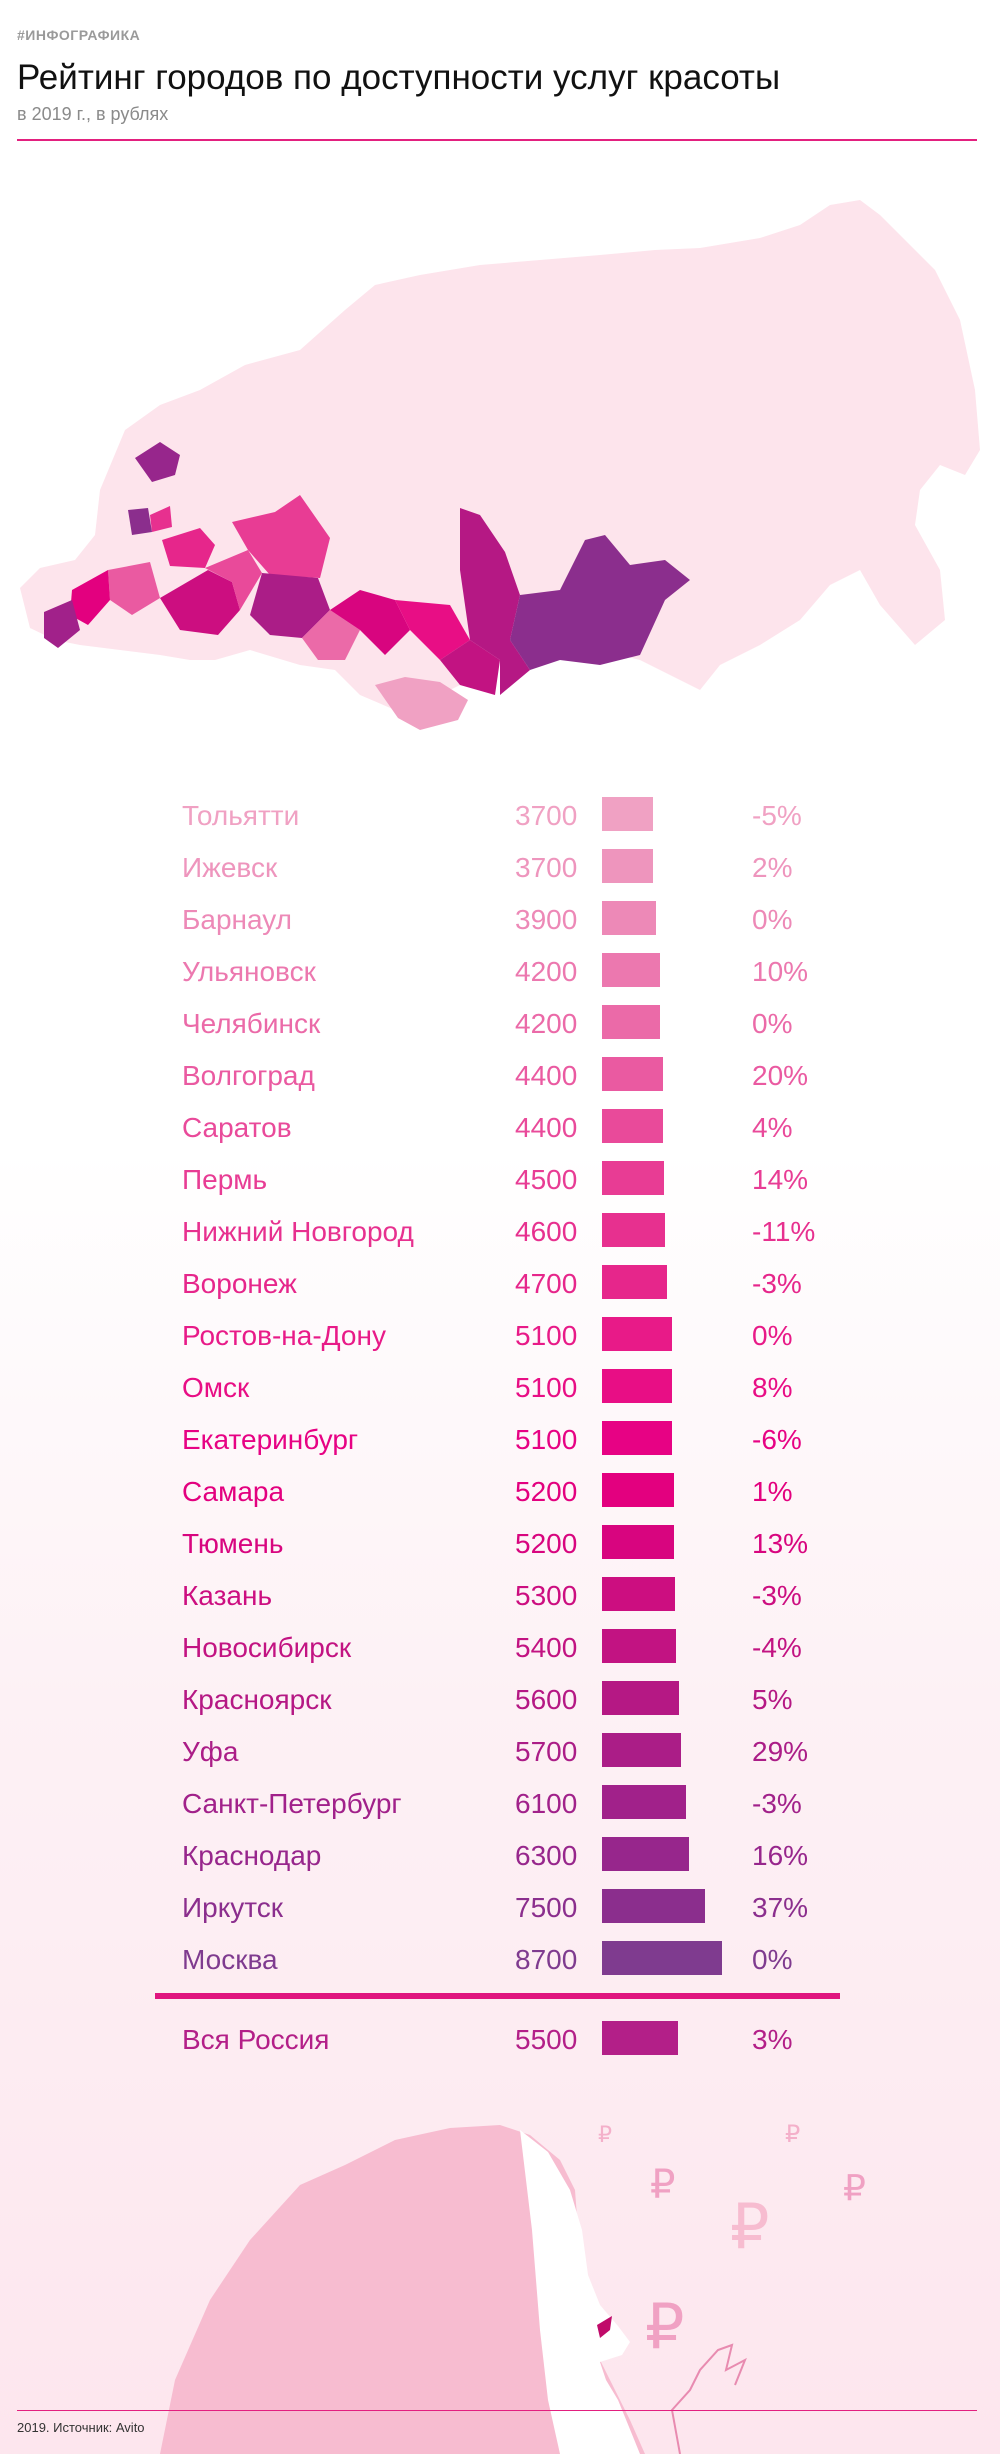  What do you see at coordinates (298, 1231) in the screenshot?
I see `city-label: Нижний Новгород` at bounding box center [298, 1231].